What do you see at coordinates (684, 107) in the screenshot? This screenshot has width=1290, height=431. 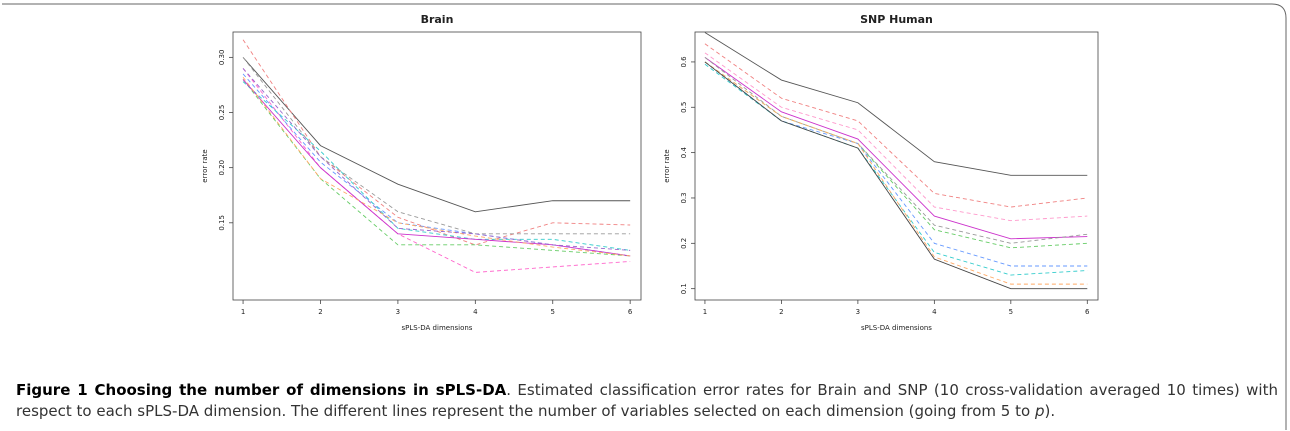 I see `y-tick-label: 0.5` at bounding box center [684, 107].